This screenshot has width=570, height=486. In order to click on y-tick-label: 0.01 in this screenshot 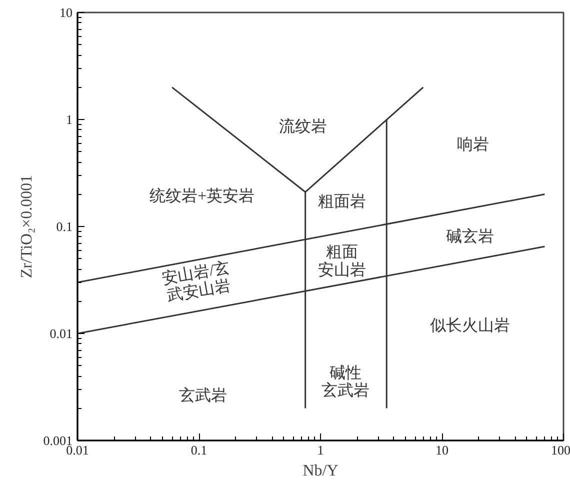, I will do `click(61, 333)`.